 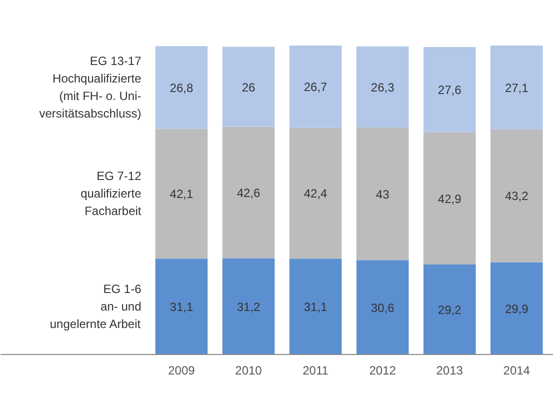 What do you see at coordinates (111, 193) in the screenshot?
I see `series-label: EG 7-12 qualifizierte Facharbeit` at bounding box center [111, 193].